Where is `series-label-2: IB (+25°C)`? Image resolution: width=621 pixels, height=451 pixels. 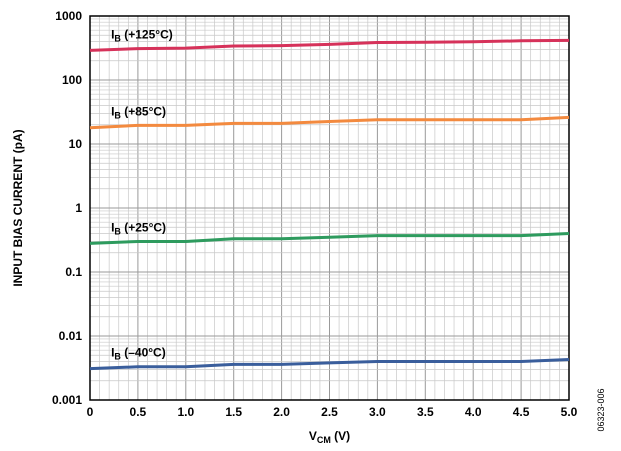 series-label-2: IB (+25°C) is located at coordinates (138, 228).